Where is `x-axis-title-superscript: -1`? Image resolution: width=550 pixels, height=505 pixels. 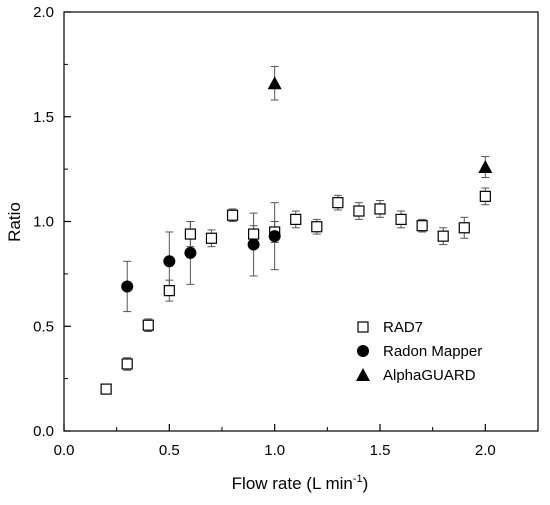
x-axis-title-superscript: -1 is located at coordinates (358, 479).